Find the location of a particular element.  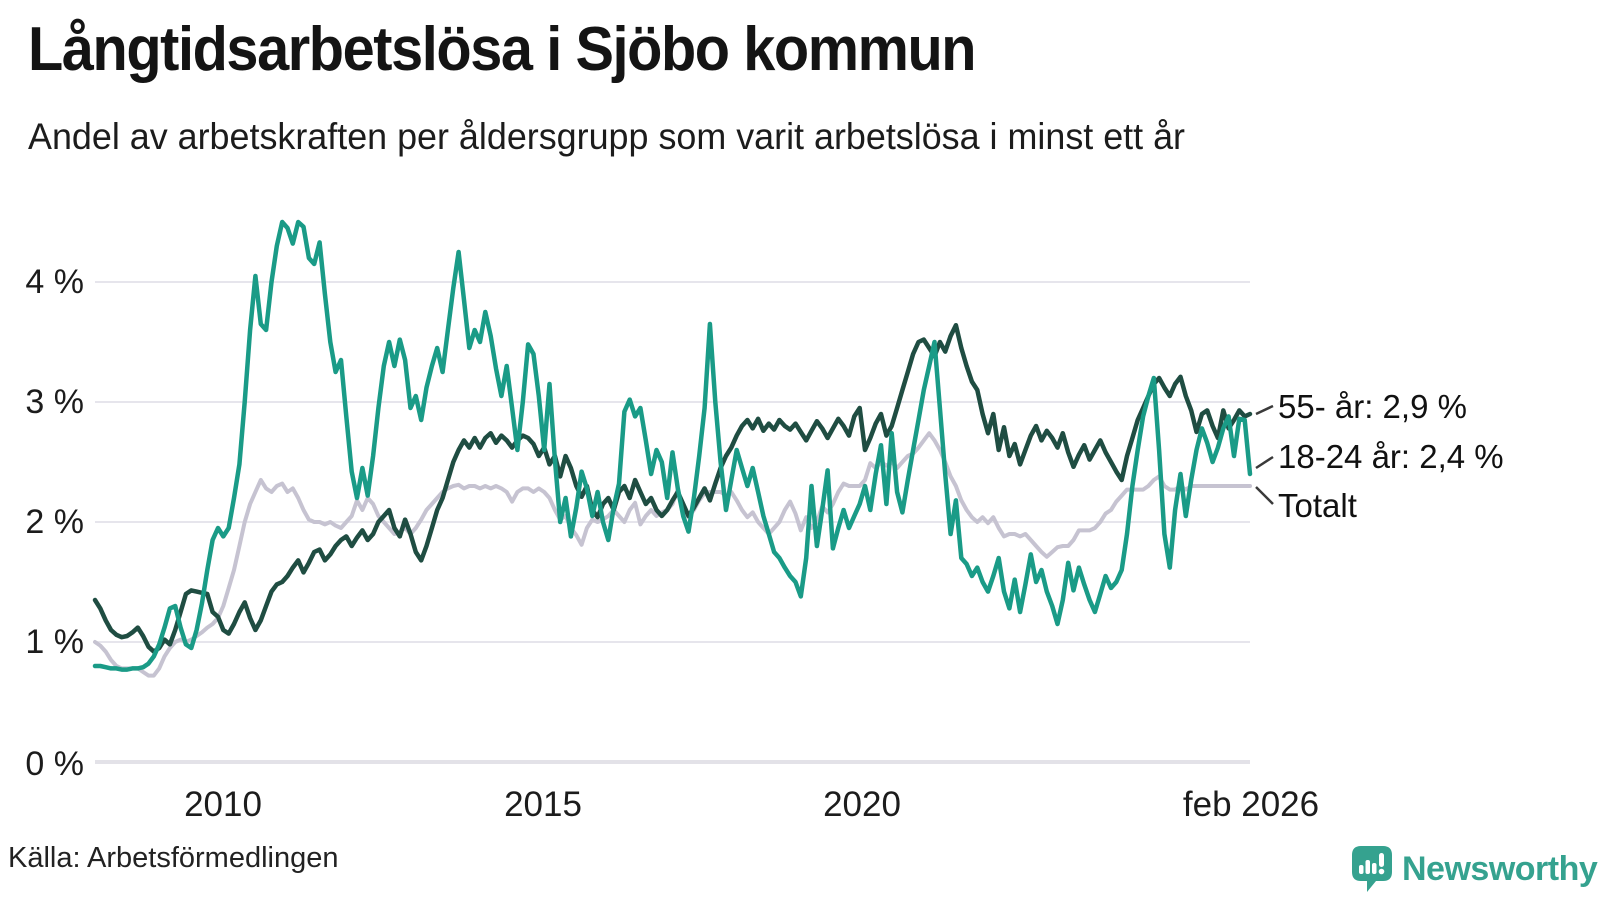

x-tick-feb-2026: feb 2026 is located at coordinates (1251, 804).